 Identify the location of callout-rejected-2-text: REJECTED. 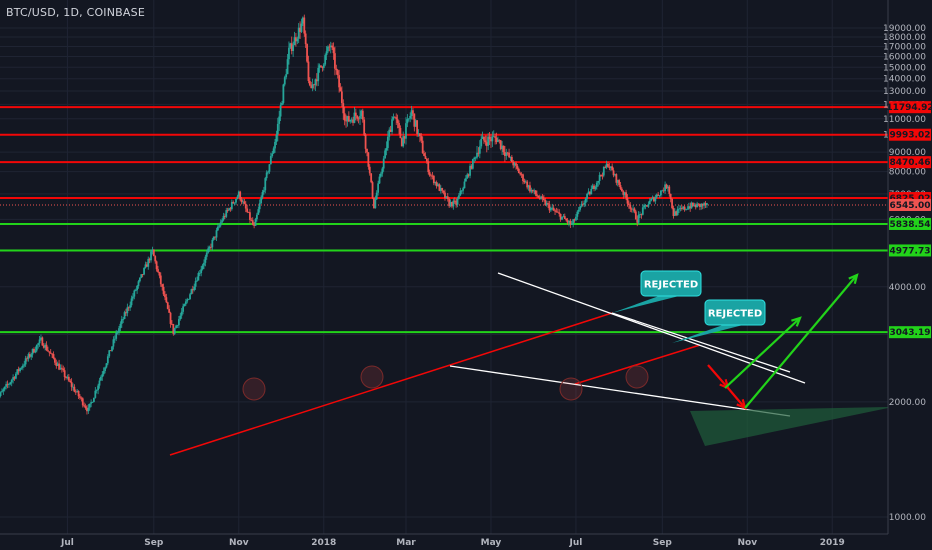
(735, 314).